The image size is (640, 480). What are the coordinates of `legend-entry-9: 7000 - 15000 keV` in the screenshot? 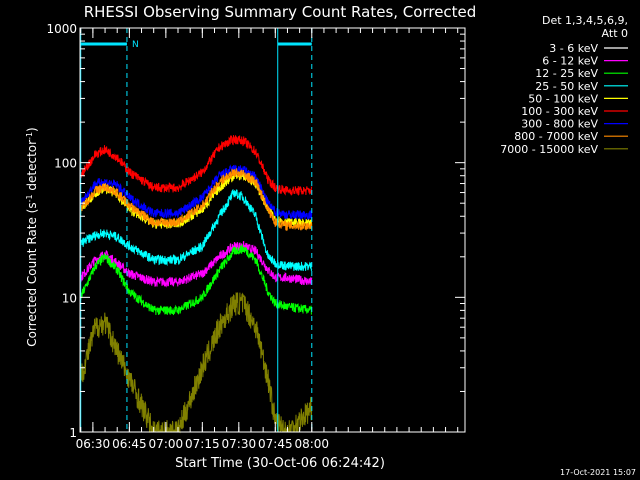 It's located at (549, 149).